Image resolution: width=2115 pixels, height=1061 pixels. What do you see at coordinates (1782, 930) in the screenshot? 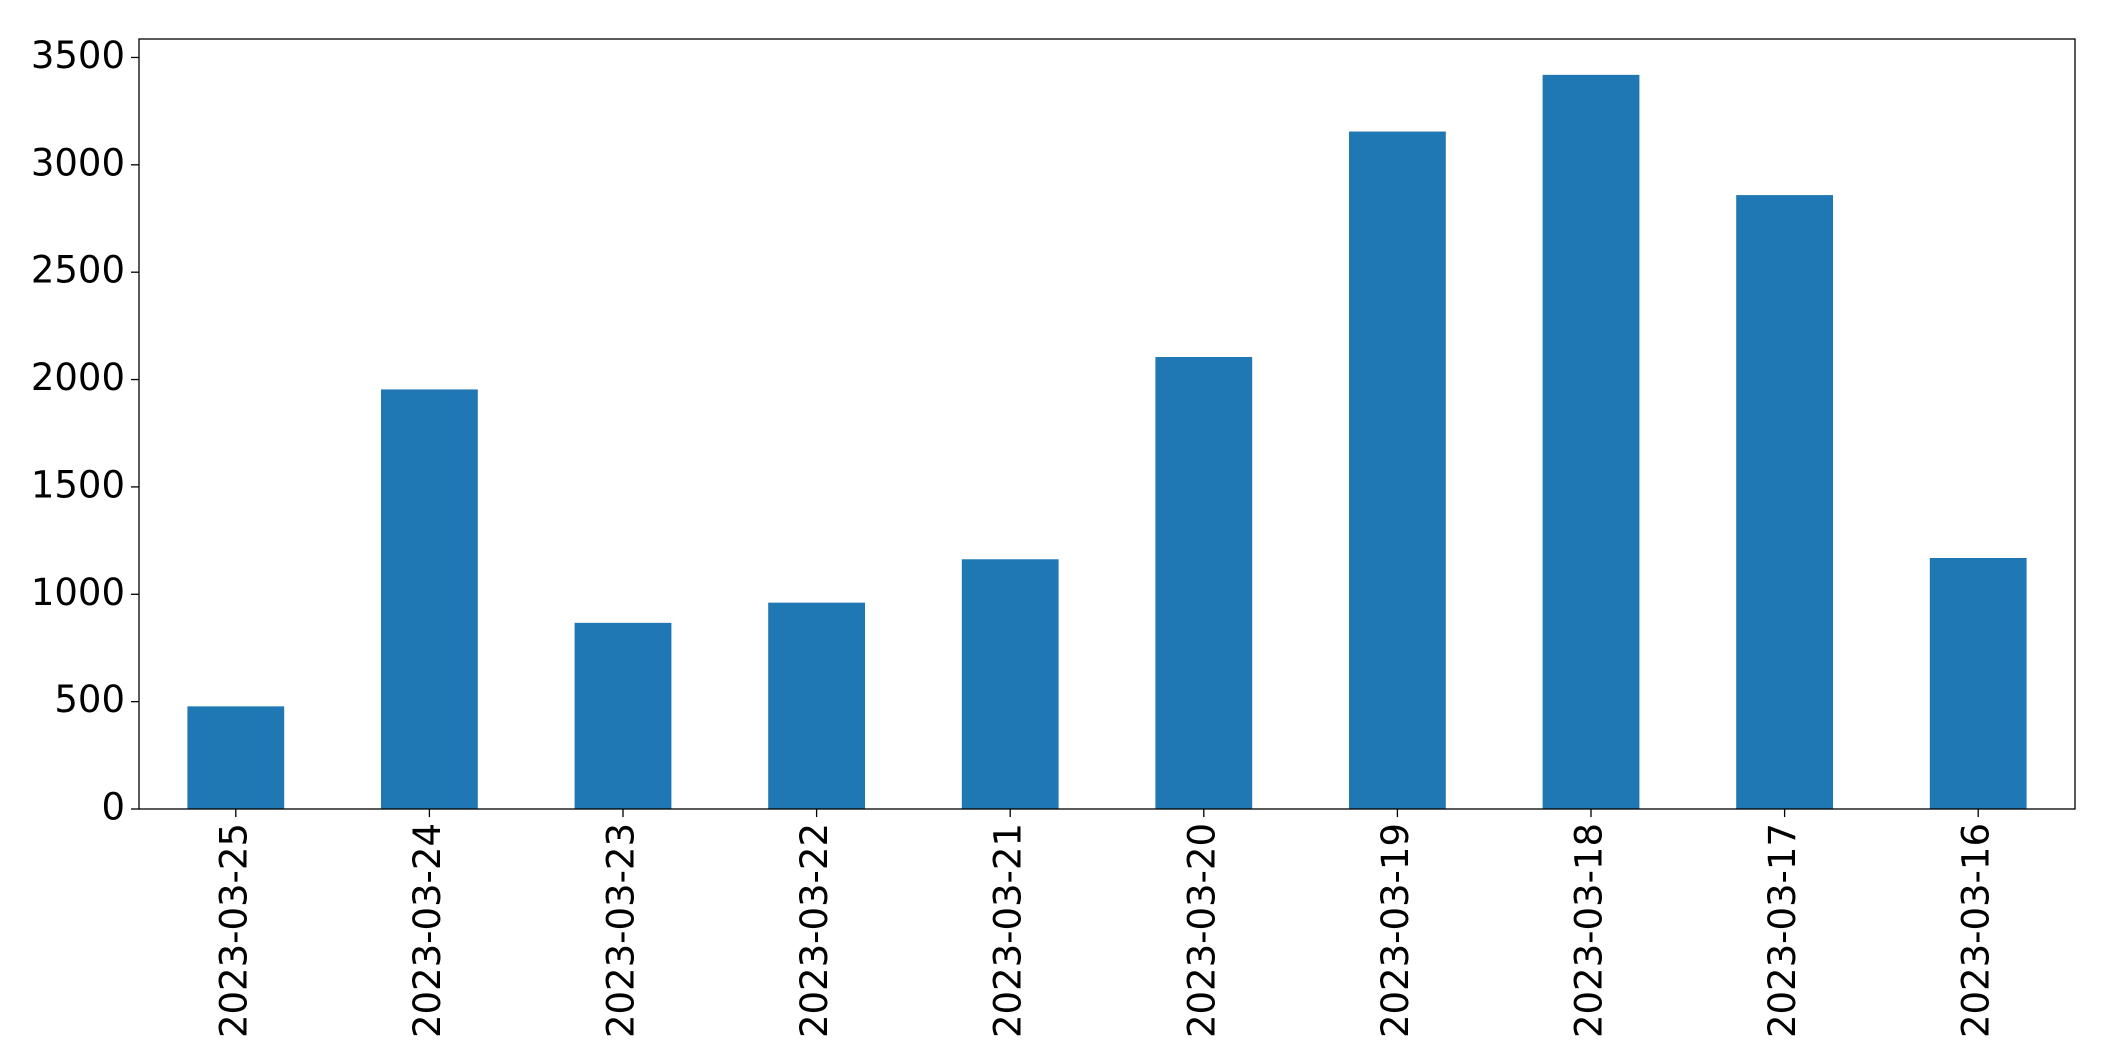
I see `x-tick-label: 2023-03-17` at bounding box center [1782, 930].